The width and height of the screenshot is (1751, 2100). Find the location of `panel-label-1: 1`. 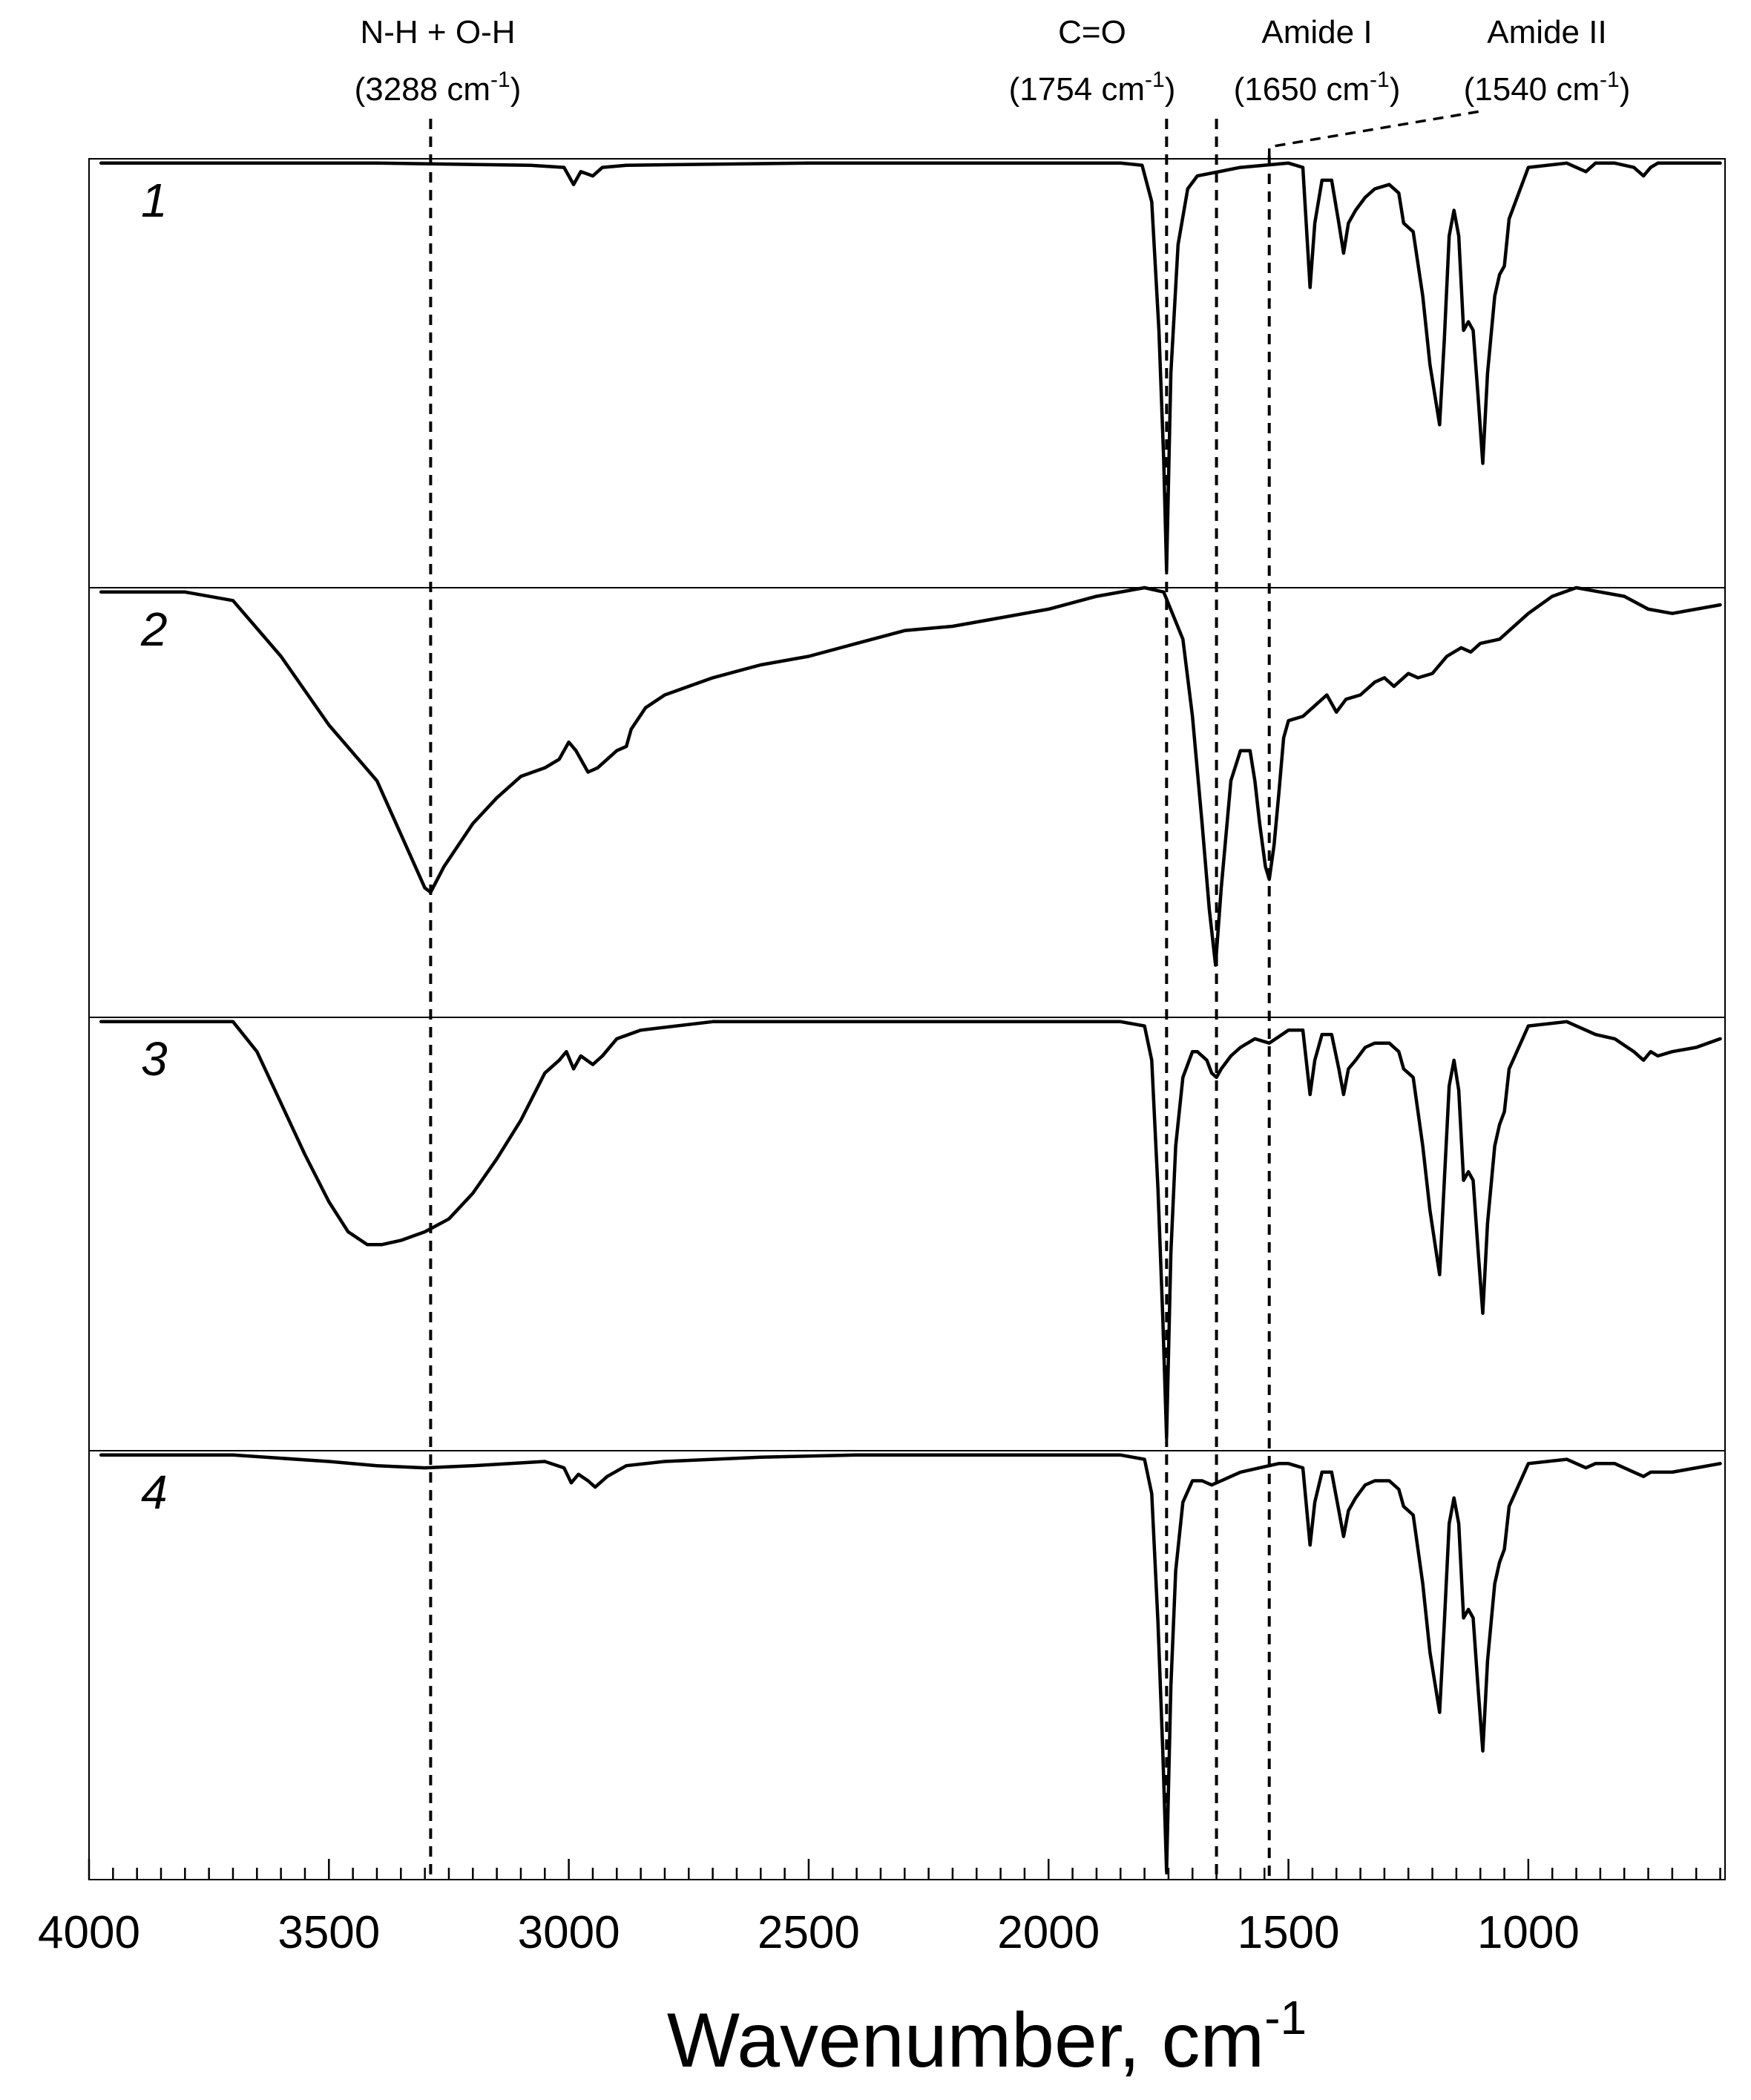

panel-label-1: 1 is located at coordinates (154, 201).